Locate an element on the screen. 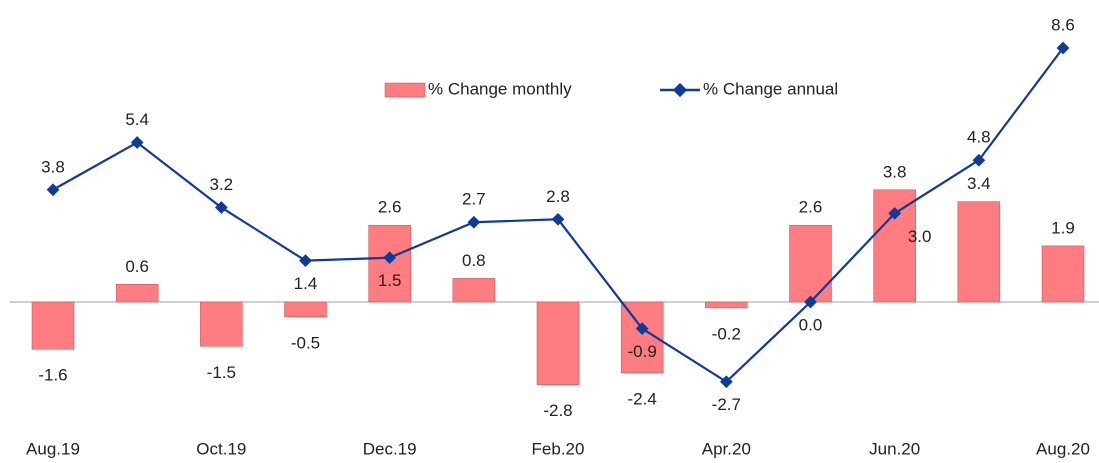 The width and height of the screenshot is (1099, 463). line-value-label: 5.4 is located at coordinates (137, 119).